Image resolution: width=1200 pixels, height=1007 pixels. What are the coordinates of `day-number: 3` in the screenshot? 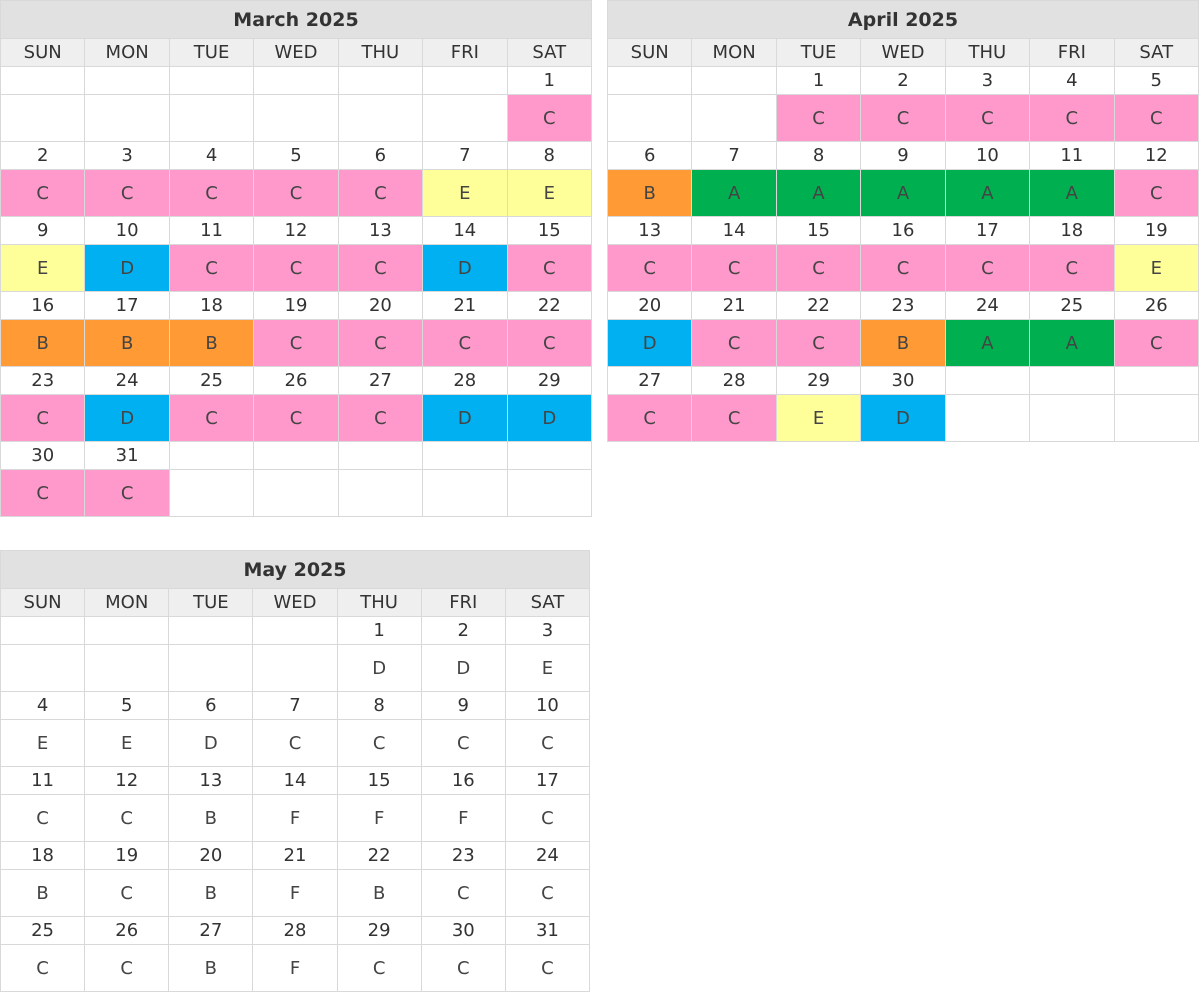 It's located at (987, 80).